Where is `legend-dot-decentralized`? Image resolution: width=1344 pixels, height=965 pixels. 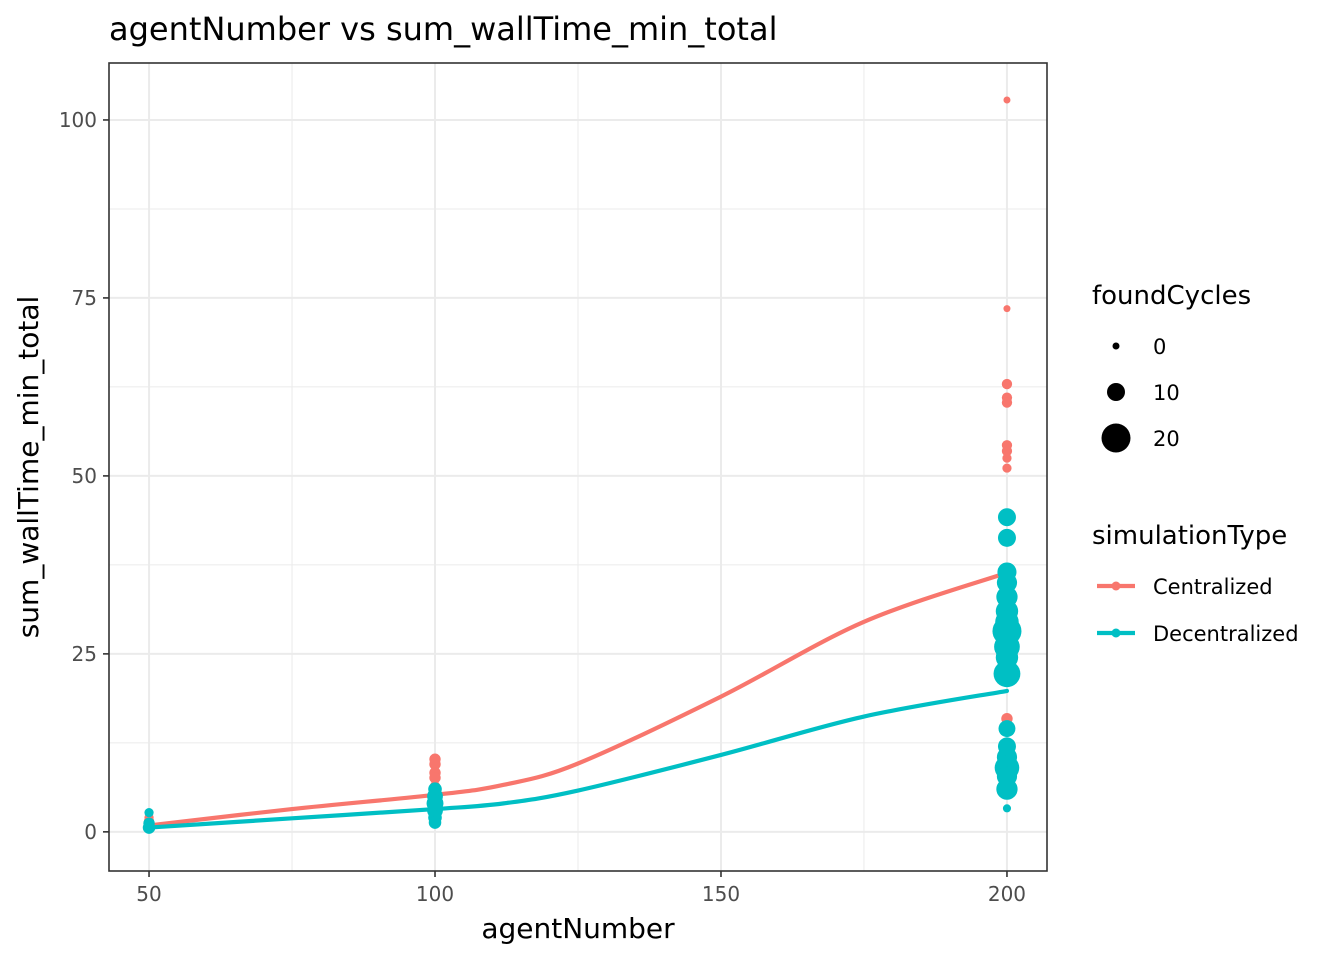
legend-dot-decentralized is located at coordinates (1116, 633).